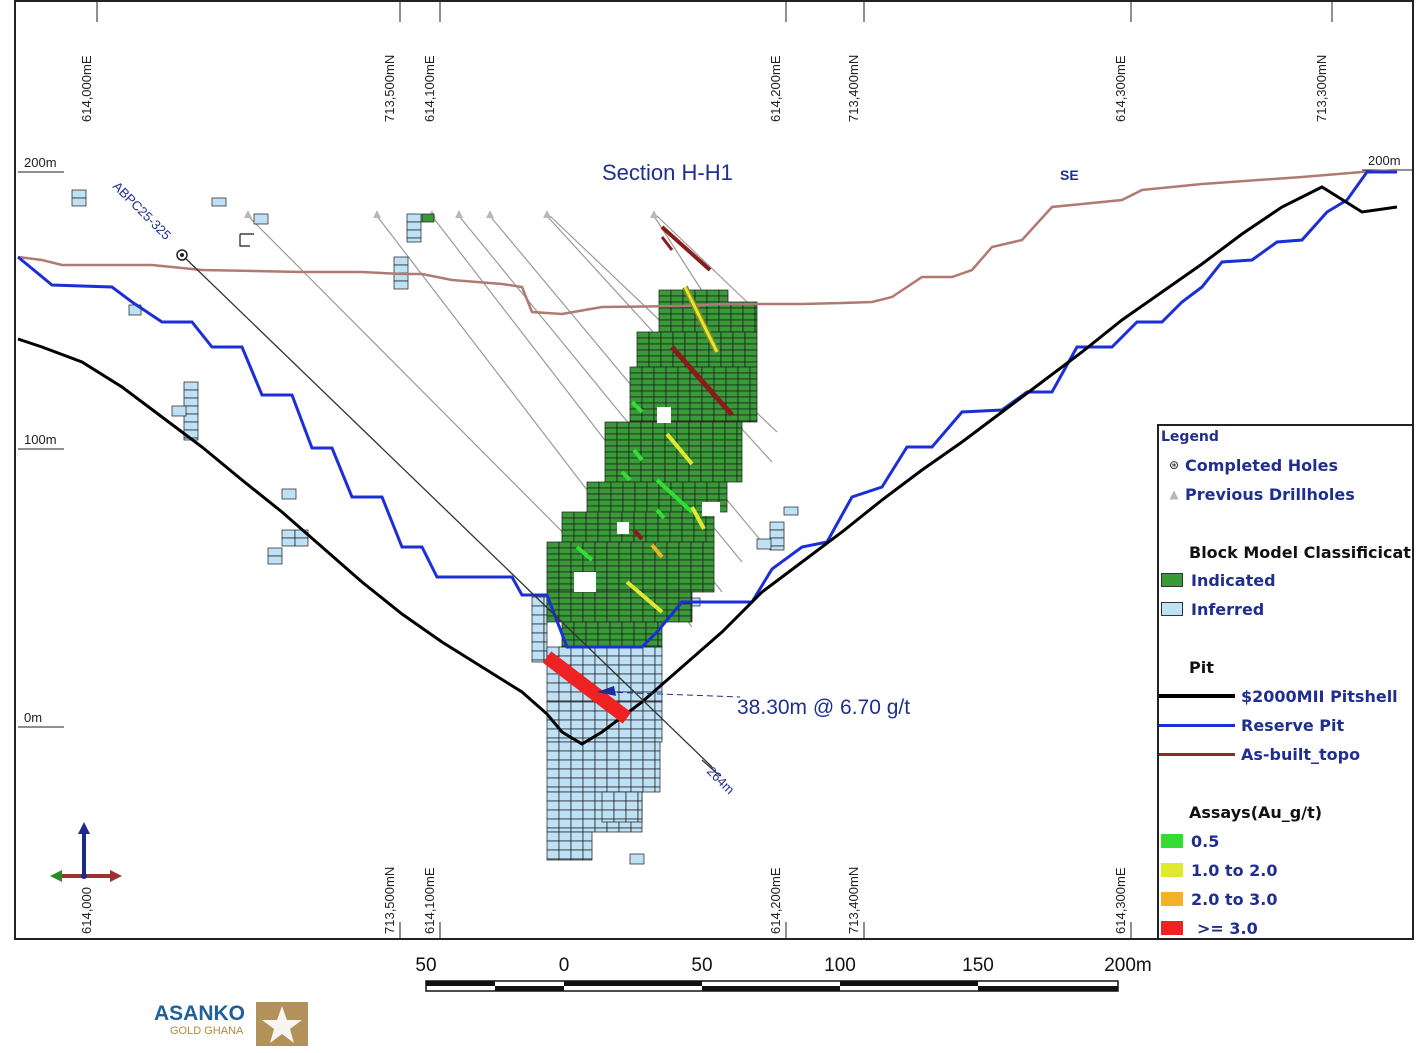 Image resolution: width=1426 pixels, height=1053 pixels. Describe the element at coordinates (246, 240) in the screenshot. I see `block-outline` at that location.